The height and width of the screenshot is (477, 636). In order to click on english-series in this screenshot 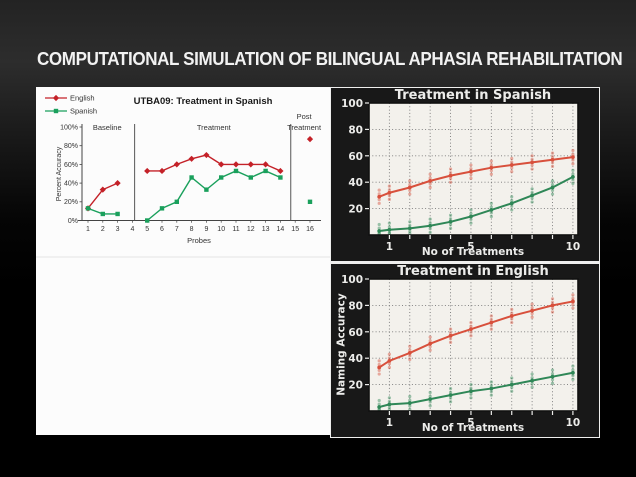, I will do `click(199, 174)`.